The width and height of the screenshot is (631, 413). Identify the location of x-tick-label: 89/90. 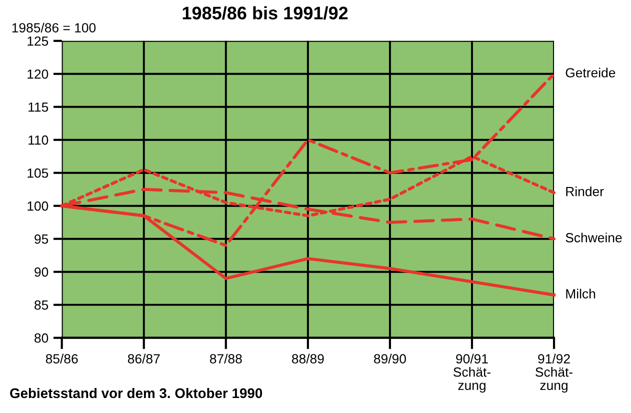
(390, 359).